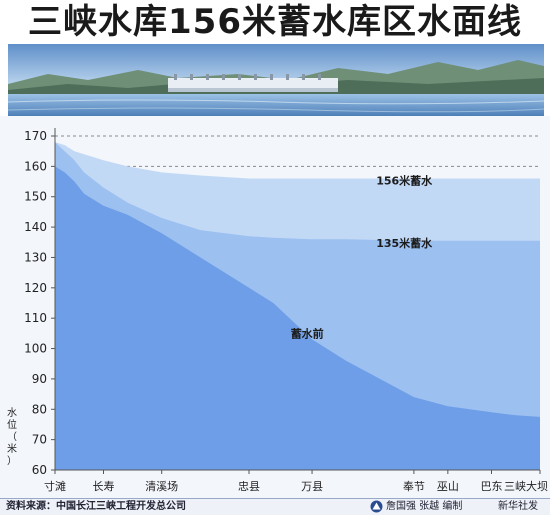 The image size is (550, 515). What do you see at coordinates (39, 470) in the screenshot?
I see `y-tick-label-60: 60` at bounding box center [39, 470].